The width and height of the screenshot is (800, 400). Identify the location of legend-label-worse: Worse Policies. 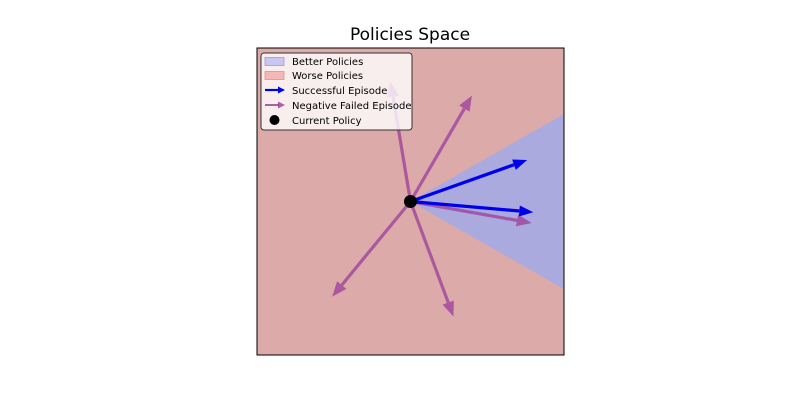
(327, 76).